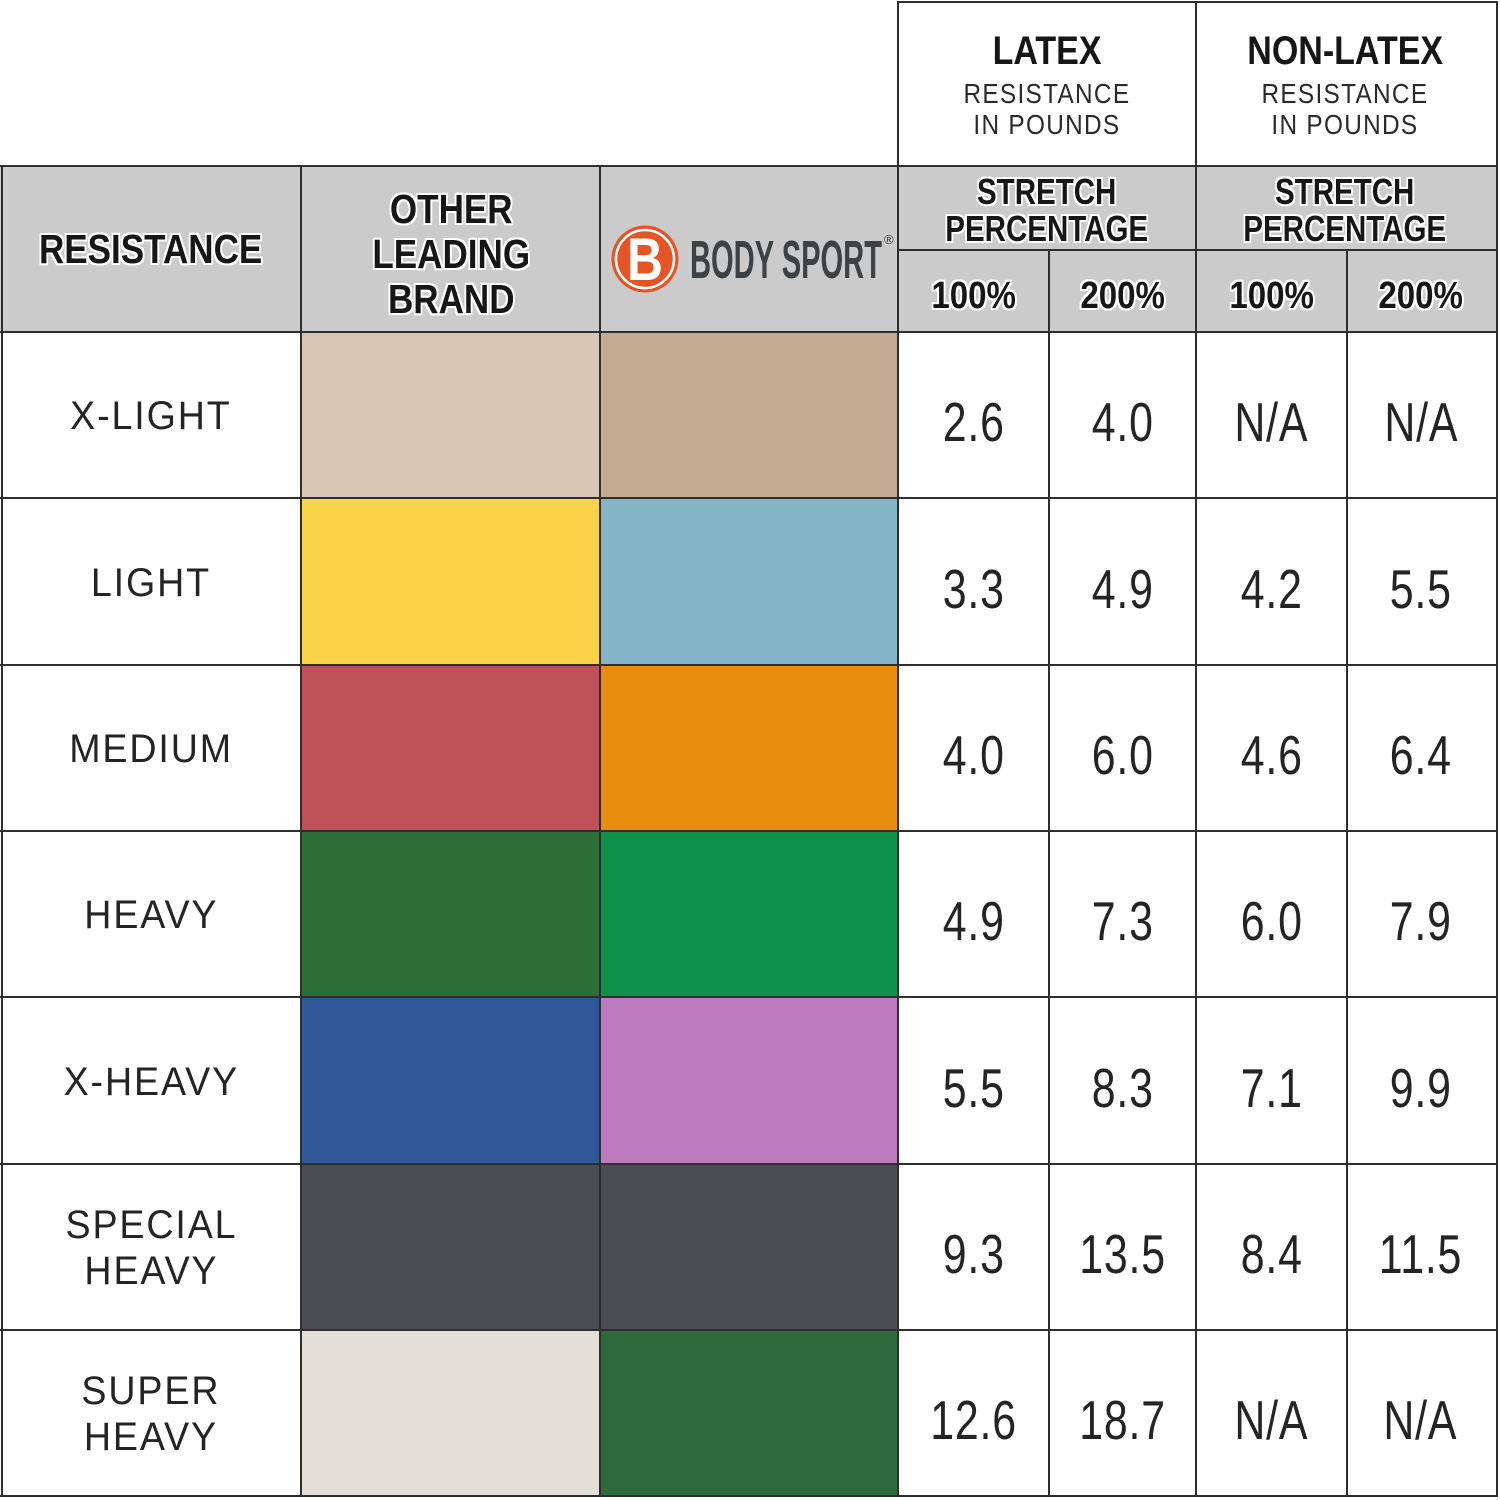  Describe the element at coordinates (786, 260) in the screenshot. I see `svg-text: BODY SPORT` at that location.